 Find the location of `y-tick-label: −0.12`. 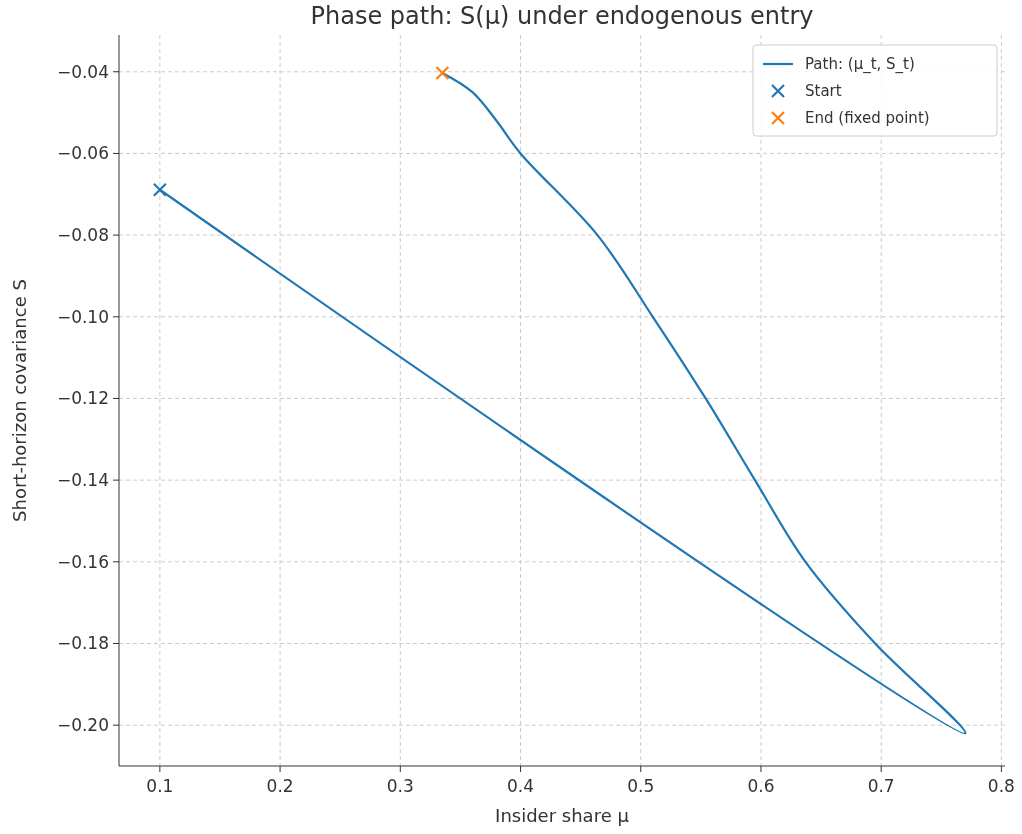

y-tick-label: −0.12 is located at coordinates (82, 398).